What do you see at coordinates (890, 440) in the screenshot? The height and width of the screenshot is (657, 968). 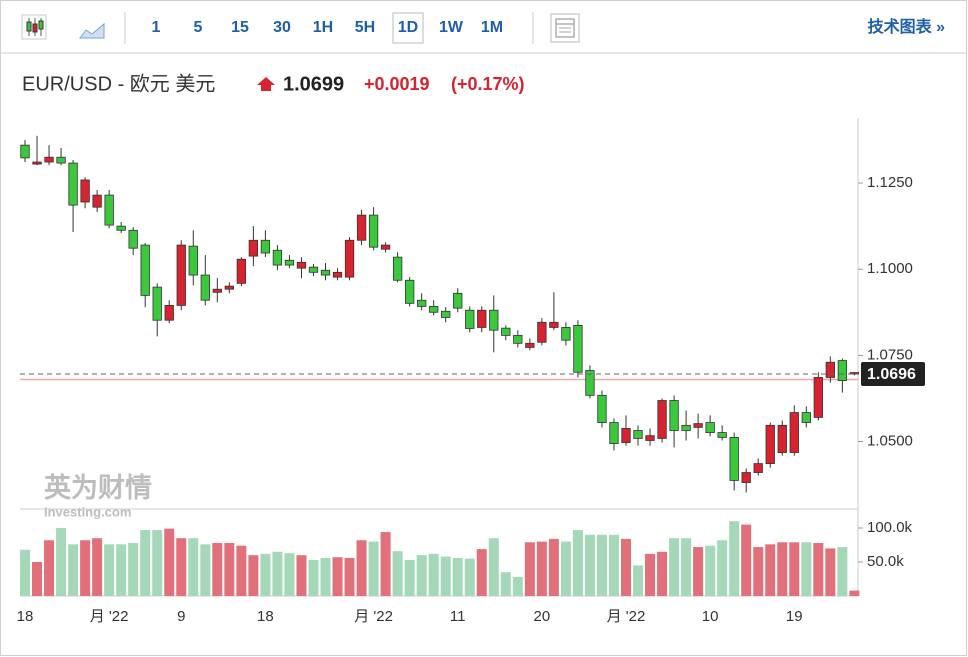 I see `y-tick-label: 1.0500` at bounding box center [890, 440].